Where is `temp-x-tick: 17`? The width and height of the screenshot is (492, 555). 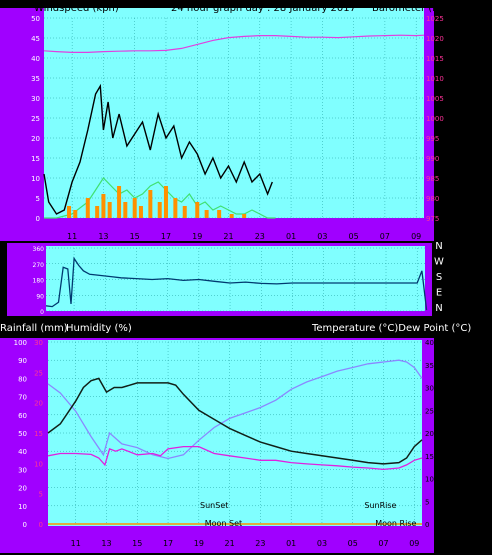
temp-x-tick: 17 is located at coordinates (168, 543).